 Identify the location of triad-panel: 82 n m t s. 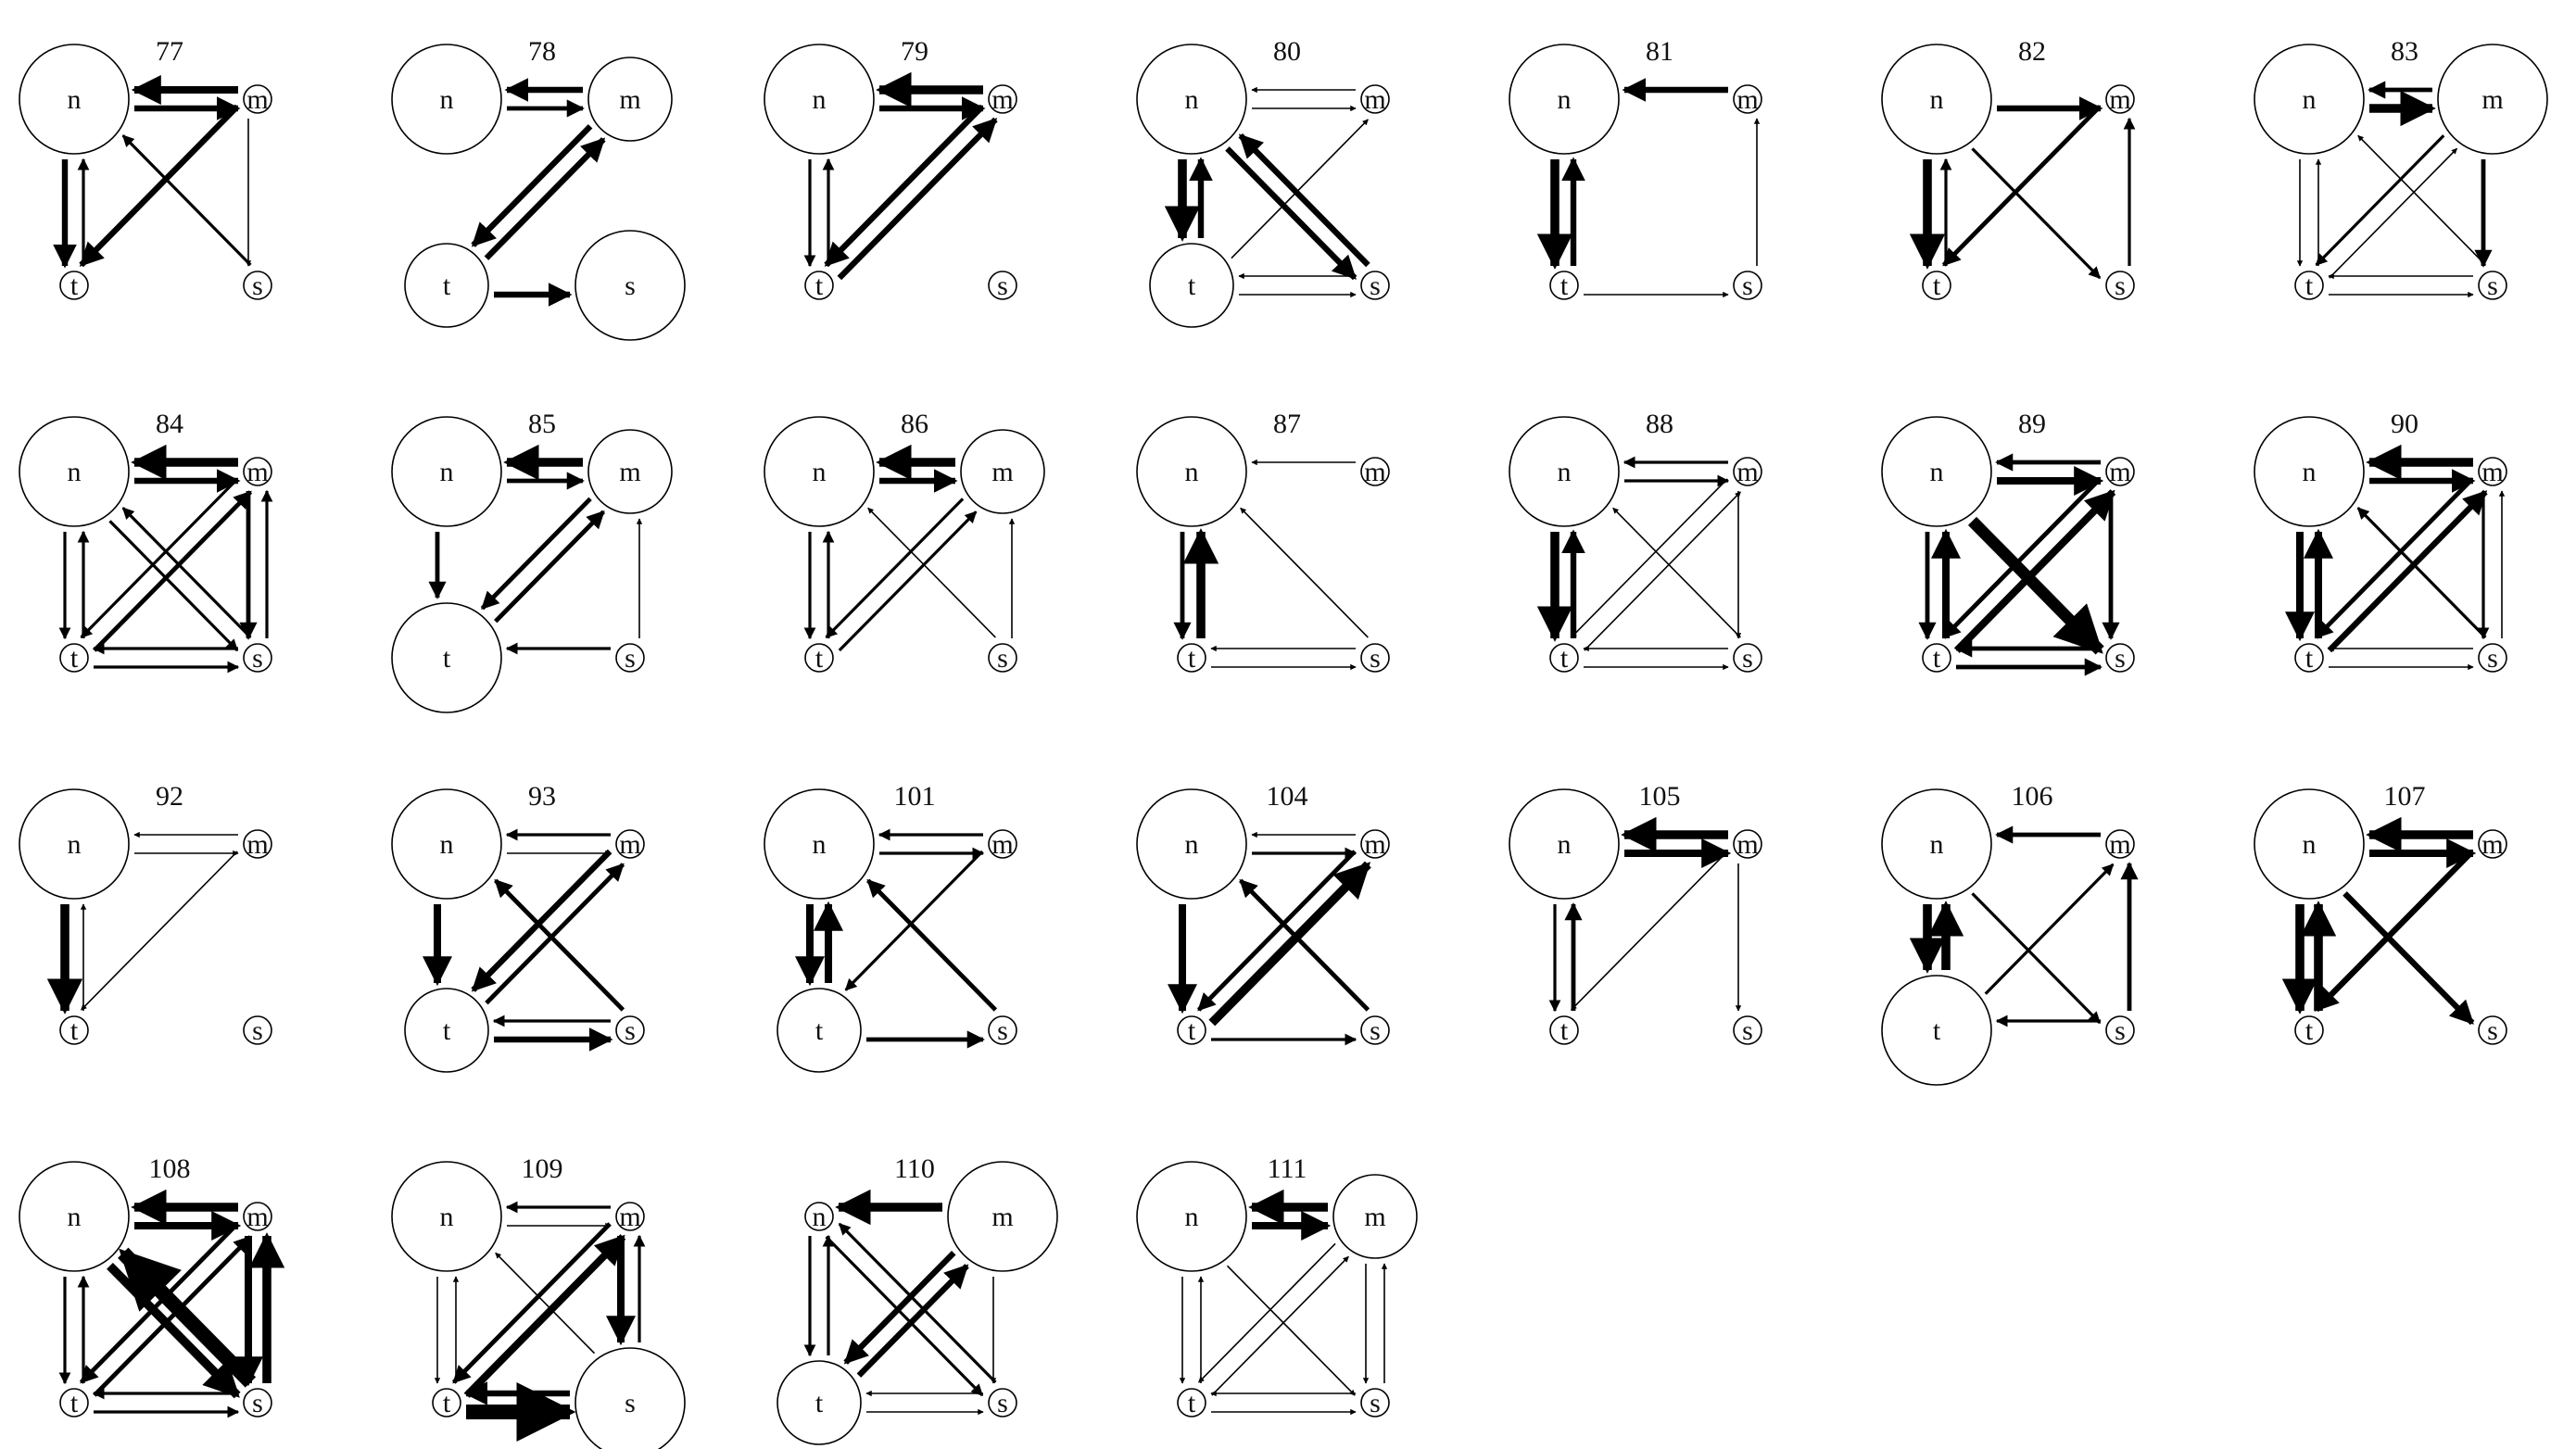
(2008, 168).